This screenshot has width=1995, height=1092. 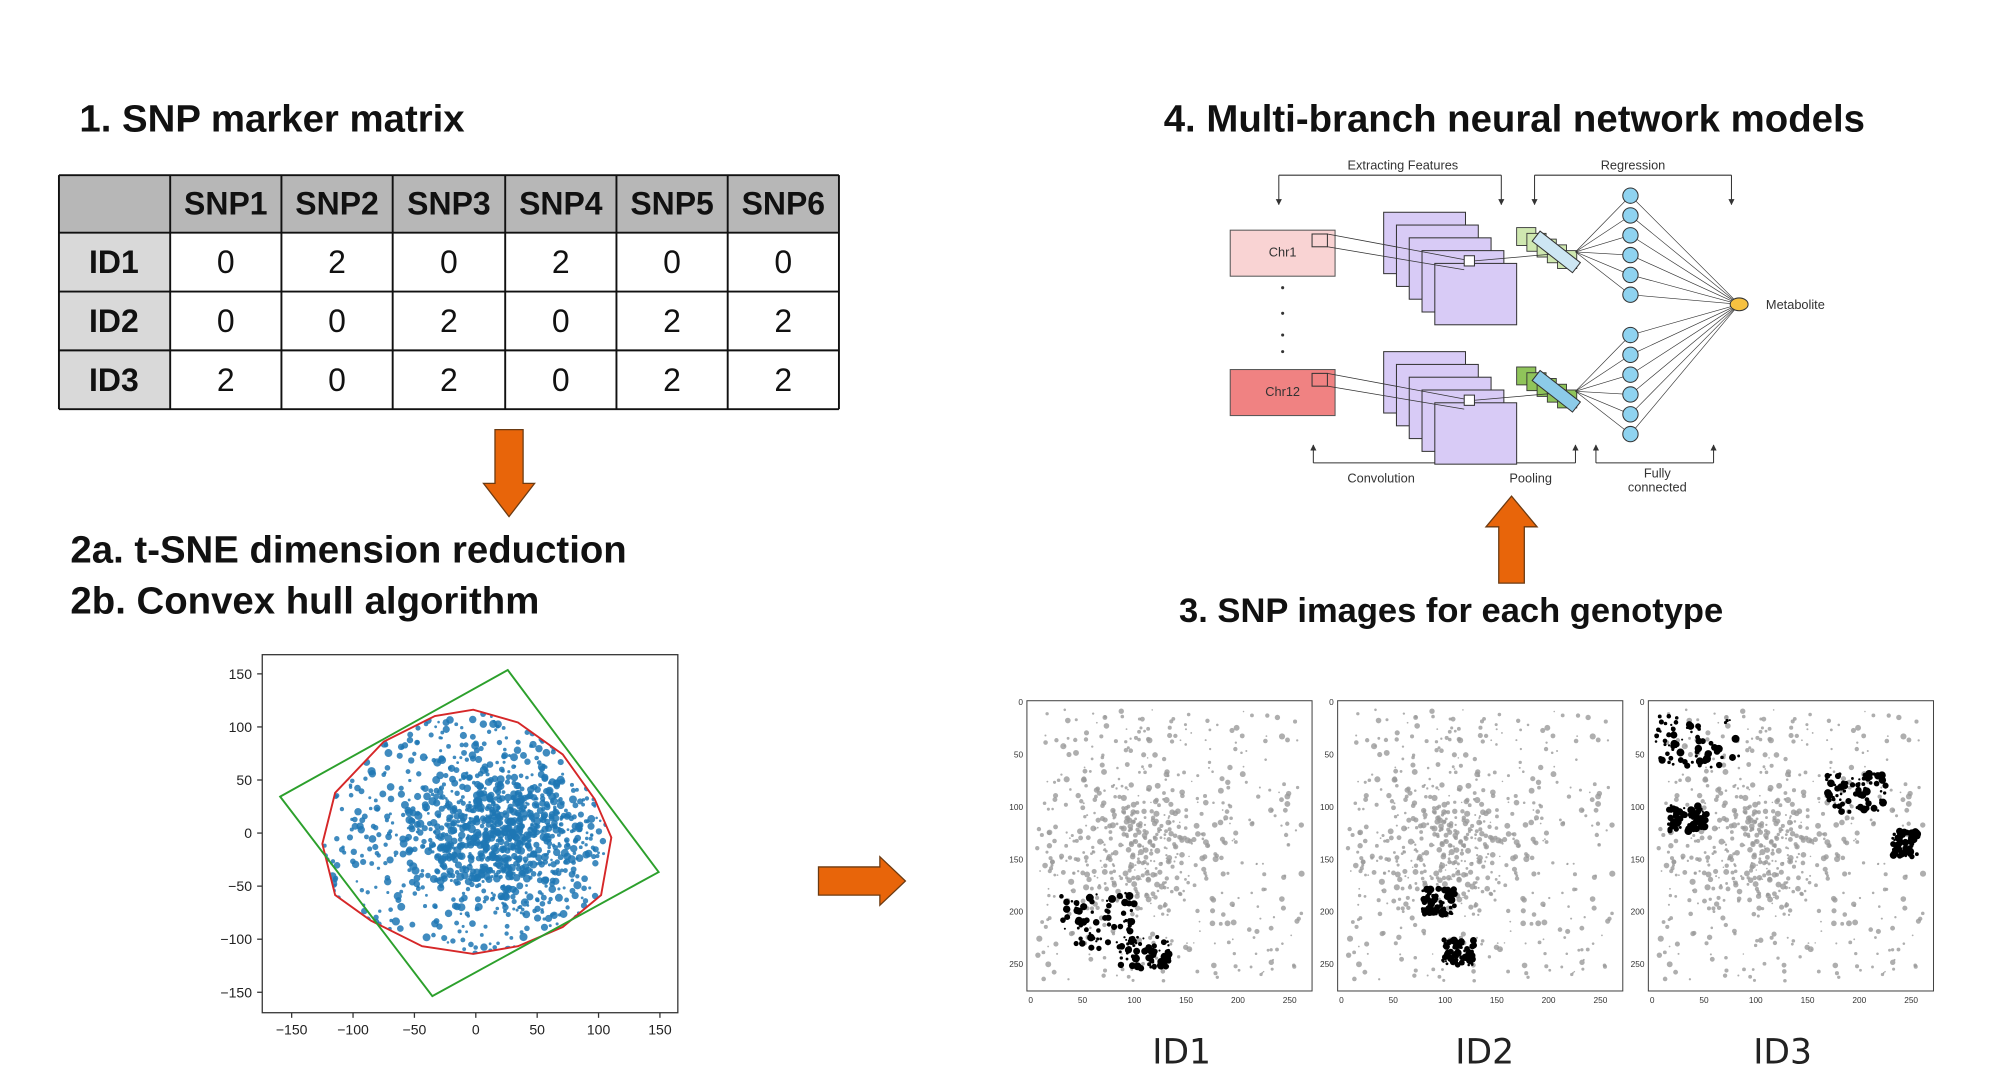 I want to click on x-tick-label: −100, so click(x=353, y=1029).